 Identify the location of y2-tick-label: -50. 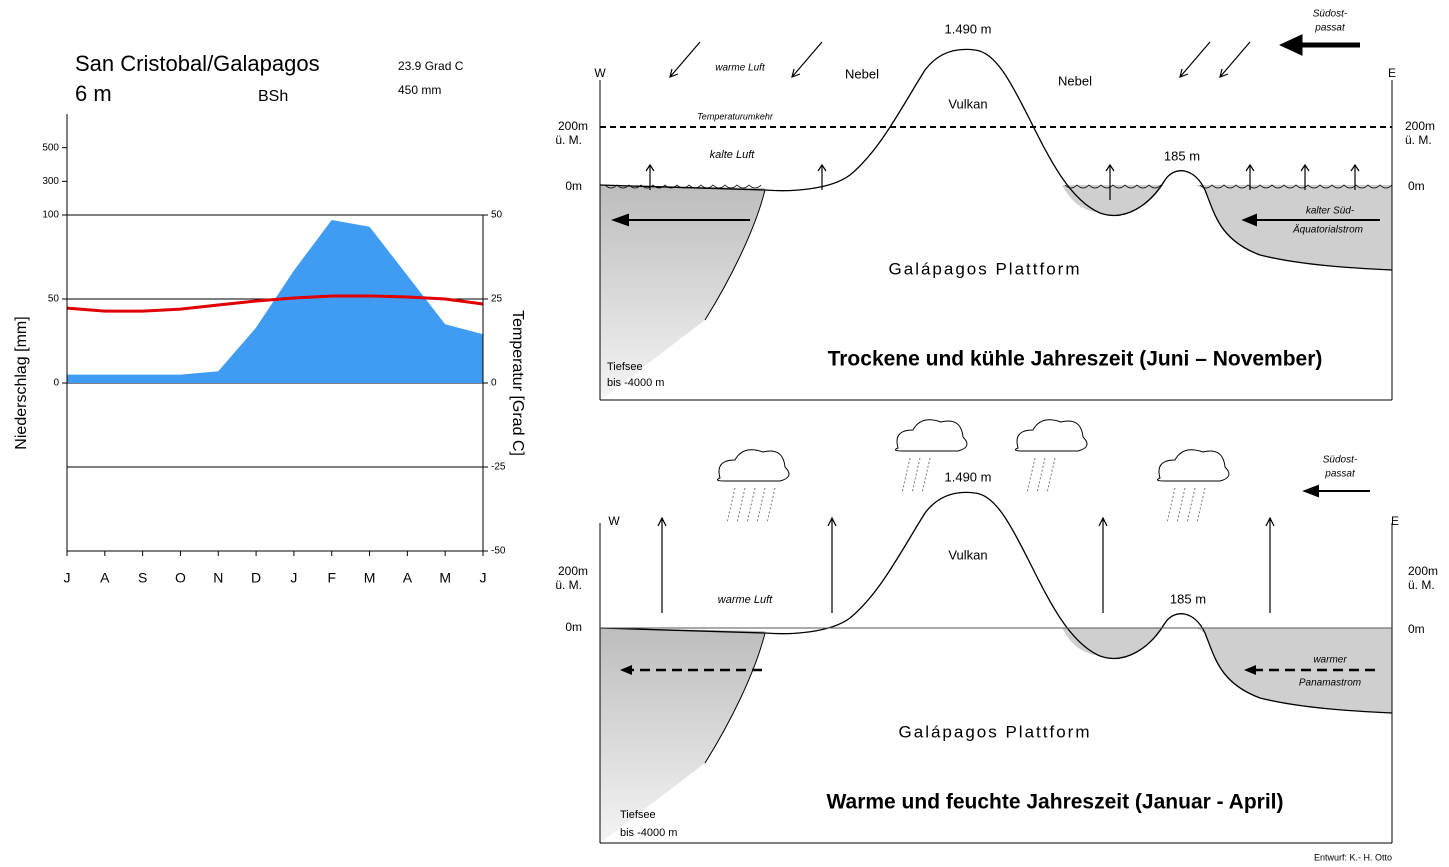
(498, 551).